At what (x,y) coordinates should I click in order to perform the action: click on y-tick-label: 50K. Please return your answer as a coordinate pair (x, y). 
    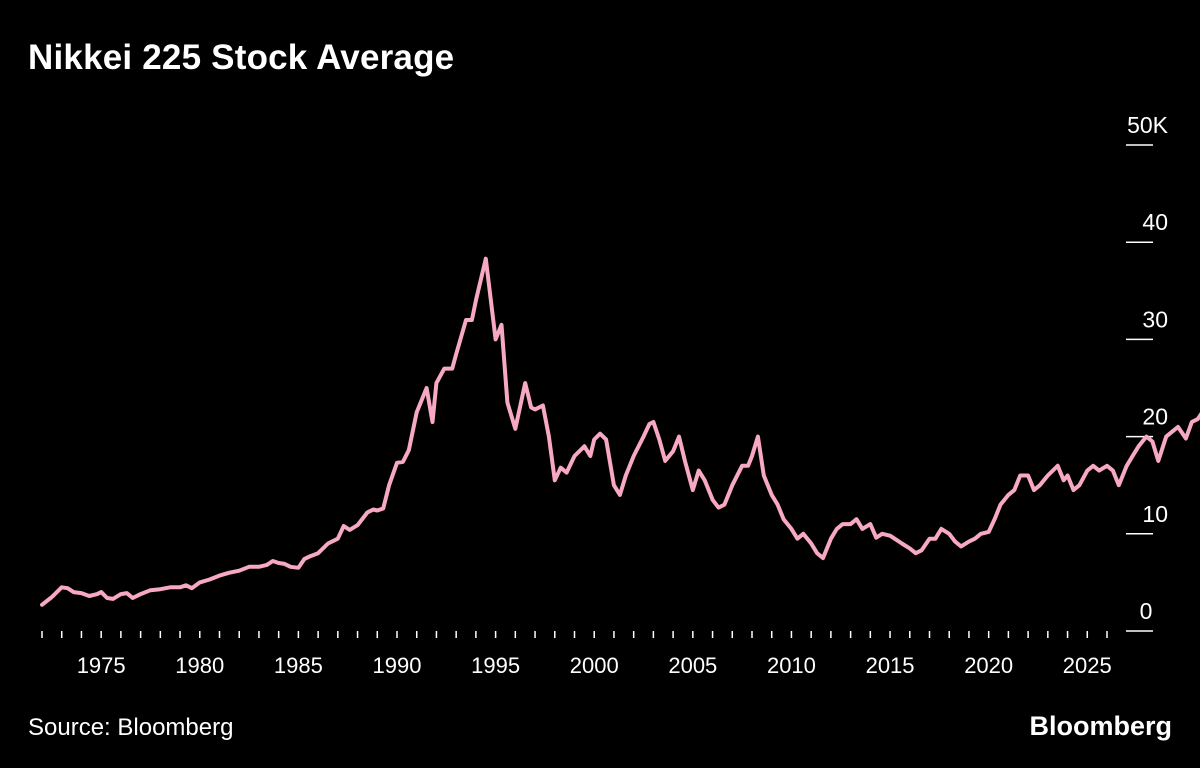
    Looking at the image, I should click on (1148, 125).